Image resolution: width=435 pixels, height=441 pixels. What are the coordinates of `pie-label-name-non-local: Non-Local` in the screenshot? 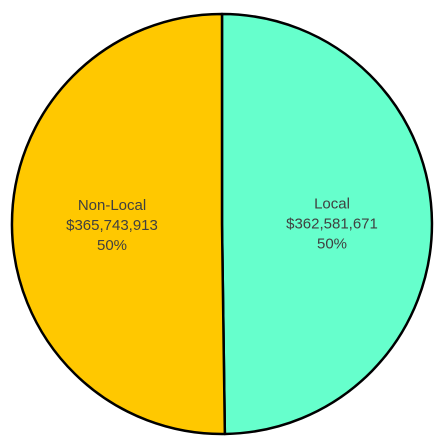 It's located at (112, 205).